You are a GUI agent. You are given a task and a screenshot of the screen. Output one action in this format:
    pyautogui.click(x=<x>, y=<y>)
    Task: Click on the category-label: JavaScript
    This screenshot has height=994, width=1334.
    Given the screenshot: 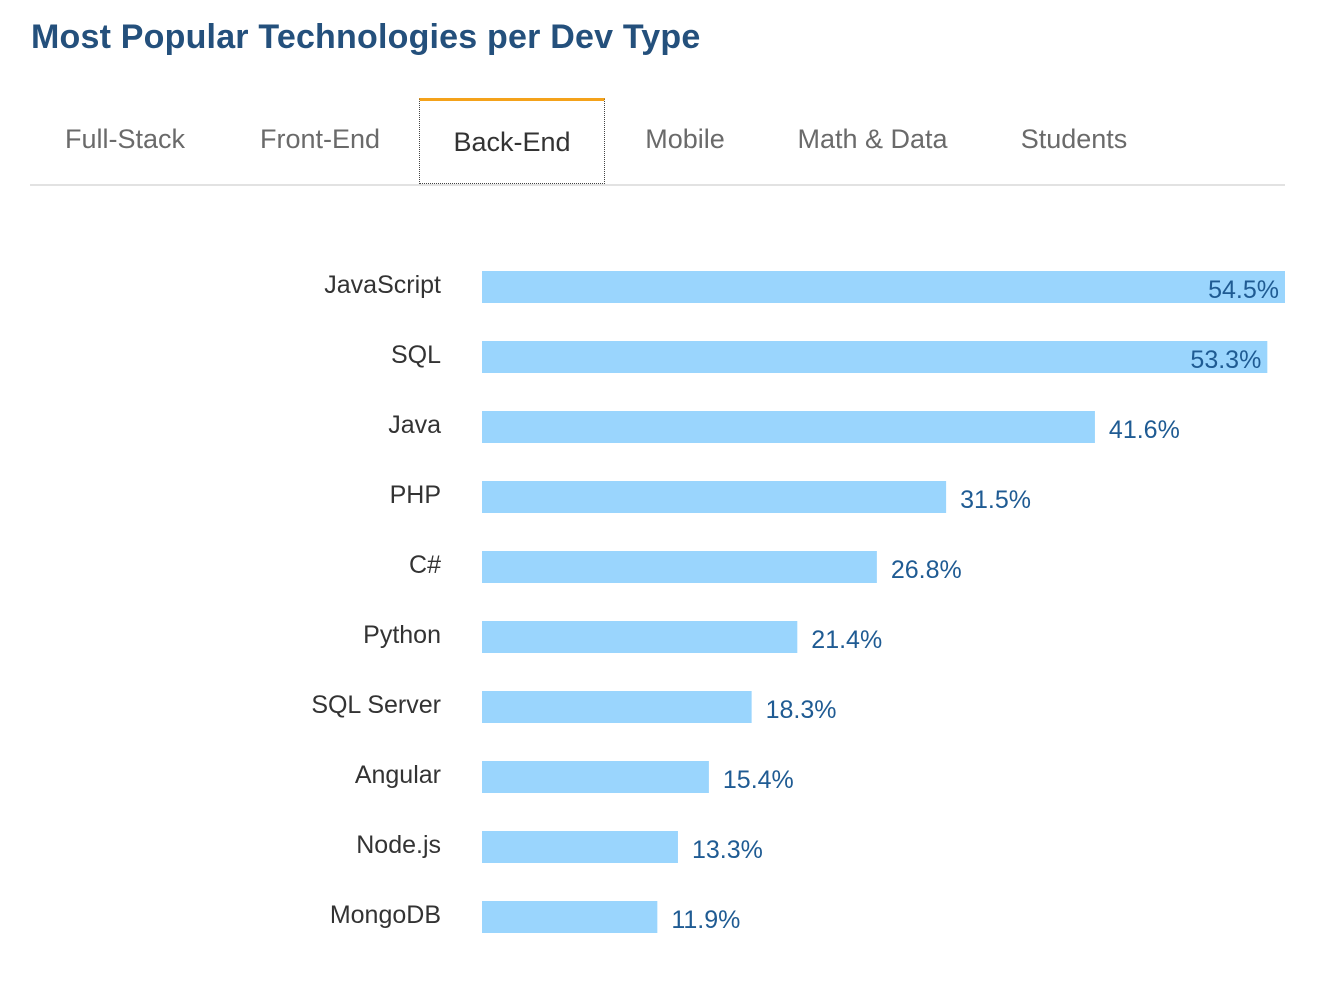 What is the action you would take?
    pyautogui.click(x=382, y=285)
    